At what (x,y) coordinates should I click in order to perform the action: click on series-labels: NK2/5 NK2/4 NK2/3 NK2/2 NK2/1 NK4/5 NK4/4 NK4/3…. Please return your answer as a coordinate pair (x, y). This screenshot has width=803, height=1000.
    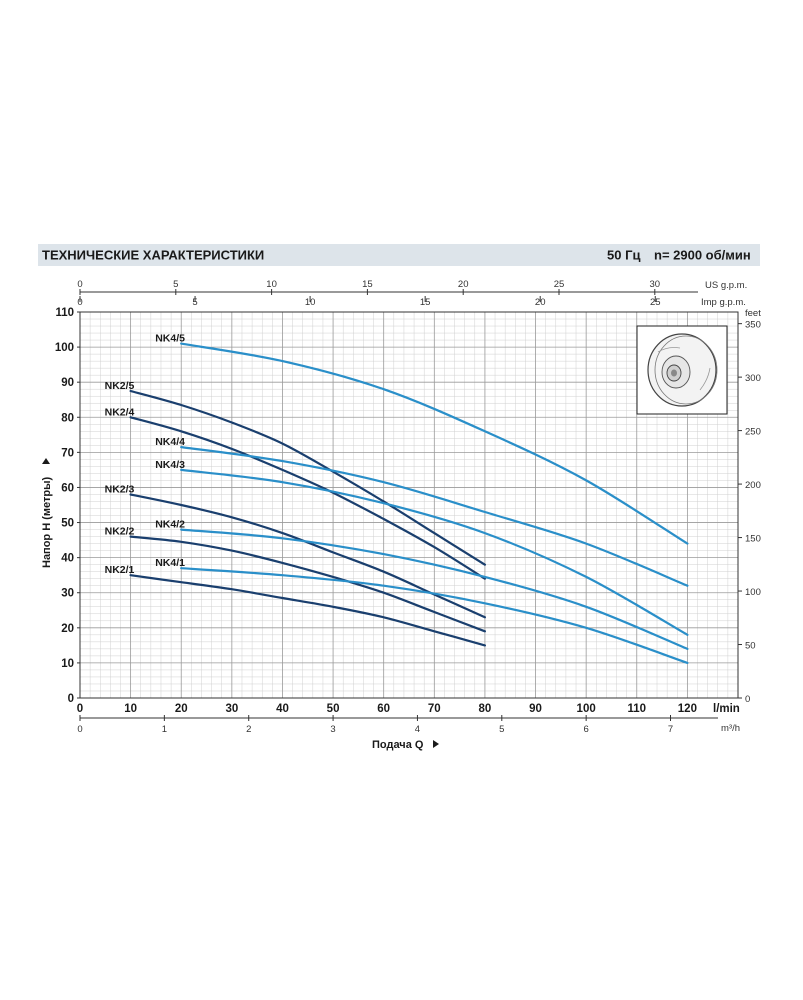
    Looking at the image, I should click on (145, 455).